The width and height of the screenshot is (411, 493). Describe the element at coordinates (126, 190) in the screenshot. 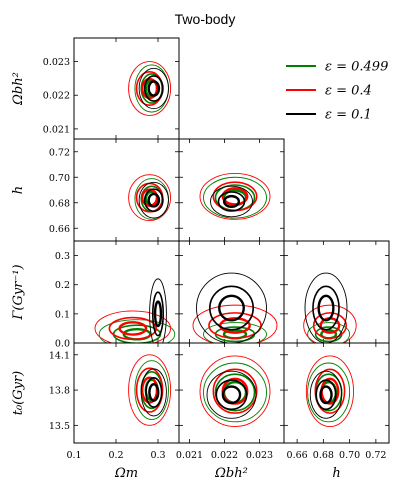

I see `panel-h-vs-om` at that location.